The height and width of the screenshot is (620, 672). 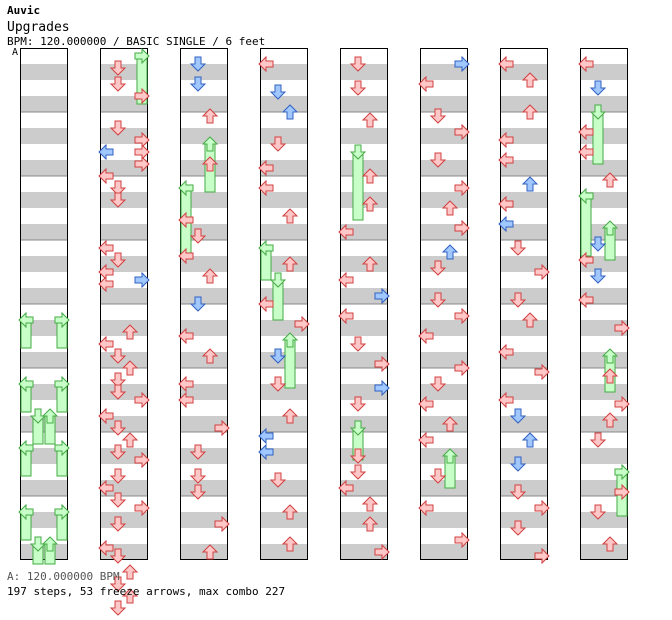 What do you see at coordinates (604, 304) in the screenshot?
I see `chart-column-border` at bounding box center [604, 304].